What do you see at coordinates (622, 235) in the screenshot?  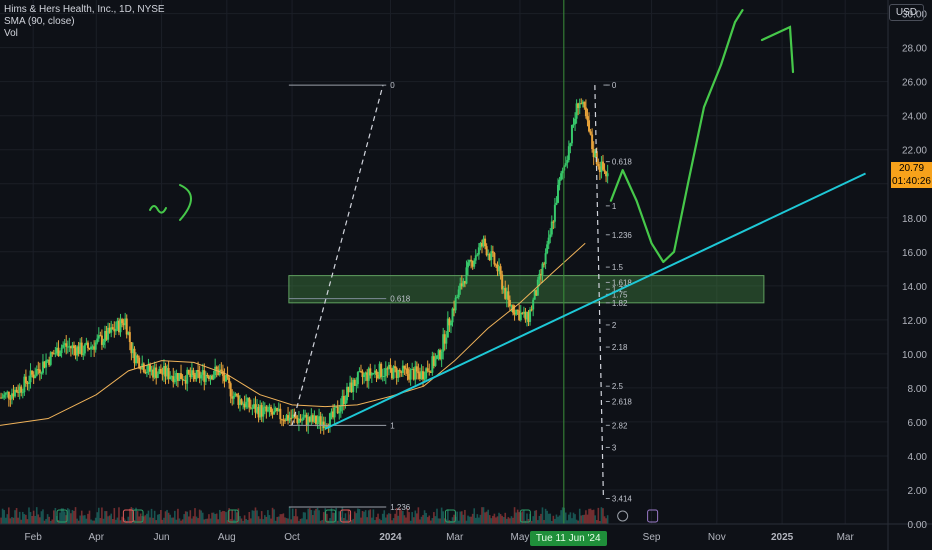 I see `fib-right-label: 1.236` at bounding box center [622, 235].